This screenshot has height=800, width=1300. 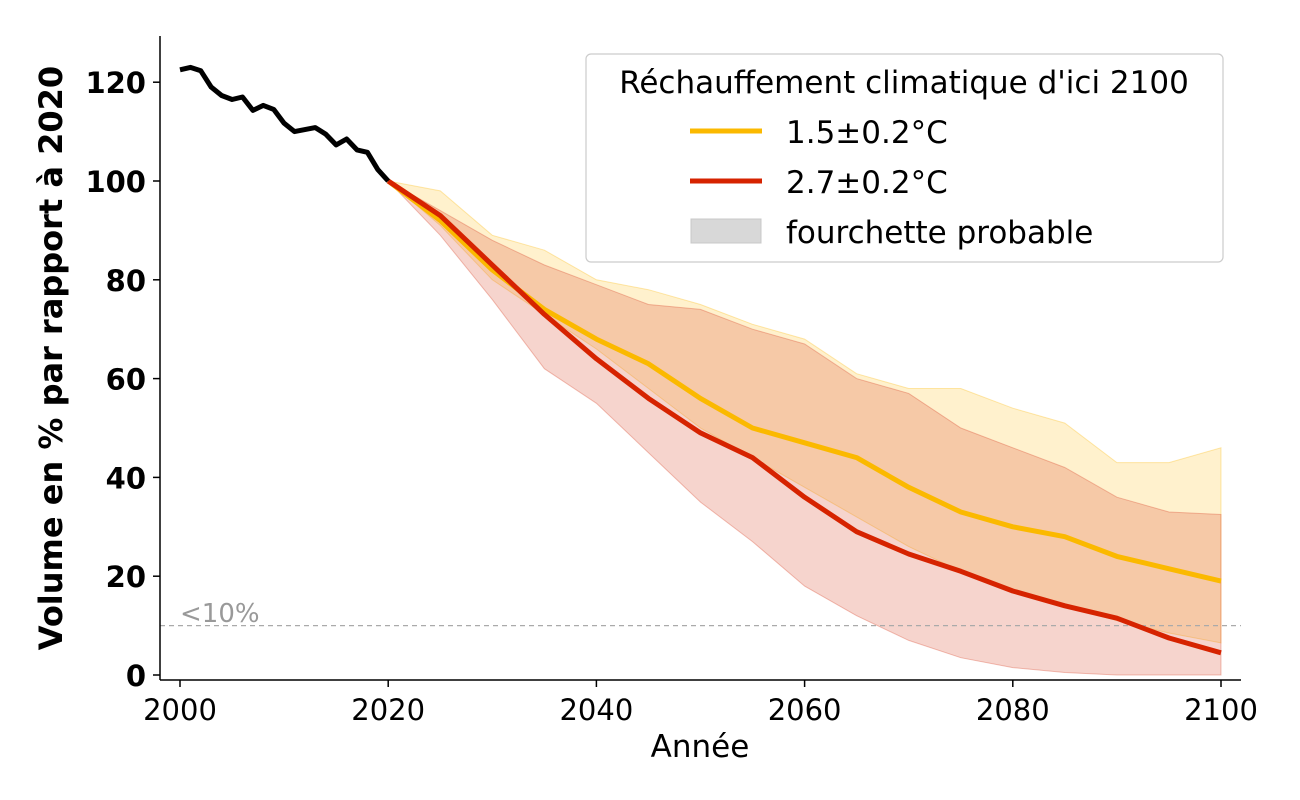 I want to click on legend-entry-1p5: 1.5±0.2°C, so click(x=867, y=133).